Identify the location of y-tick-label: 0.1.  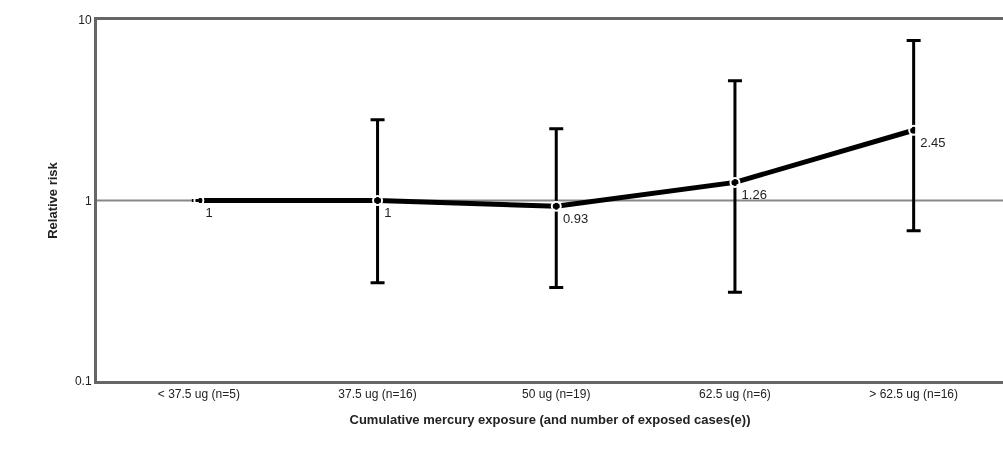
(83, 381).